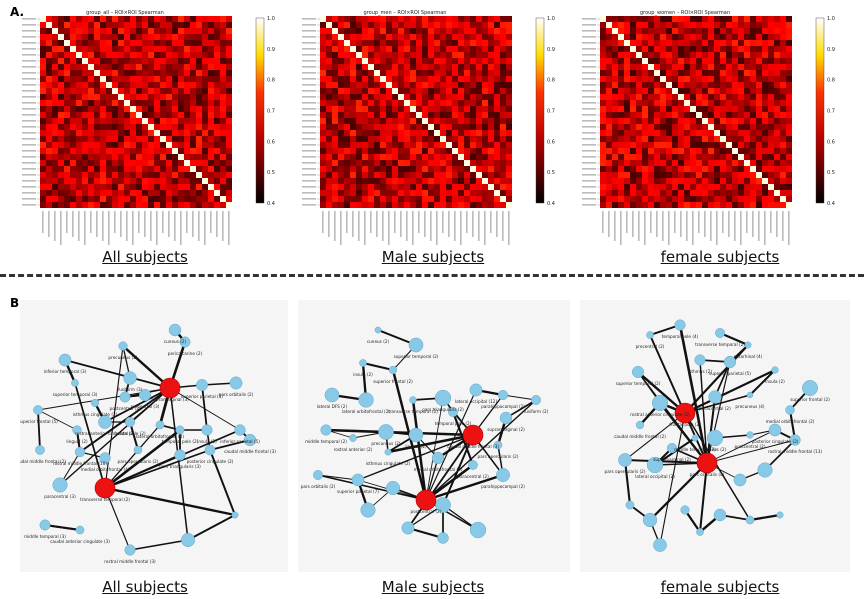  I want to click on colorbar-tick-label: 0.5, so click(271, 173).